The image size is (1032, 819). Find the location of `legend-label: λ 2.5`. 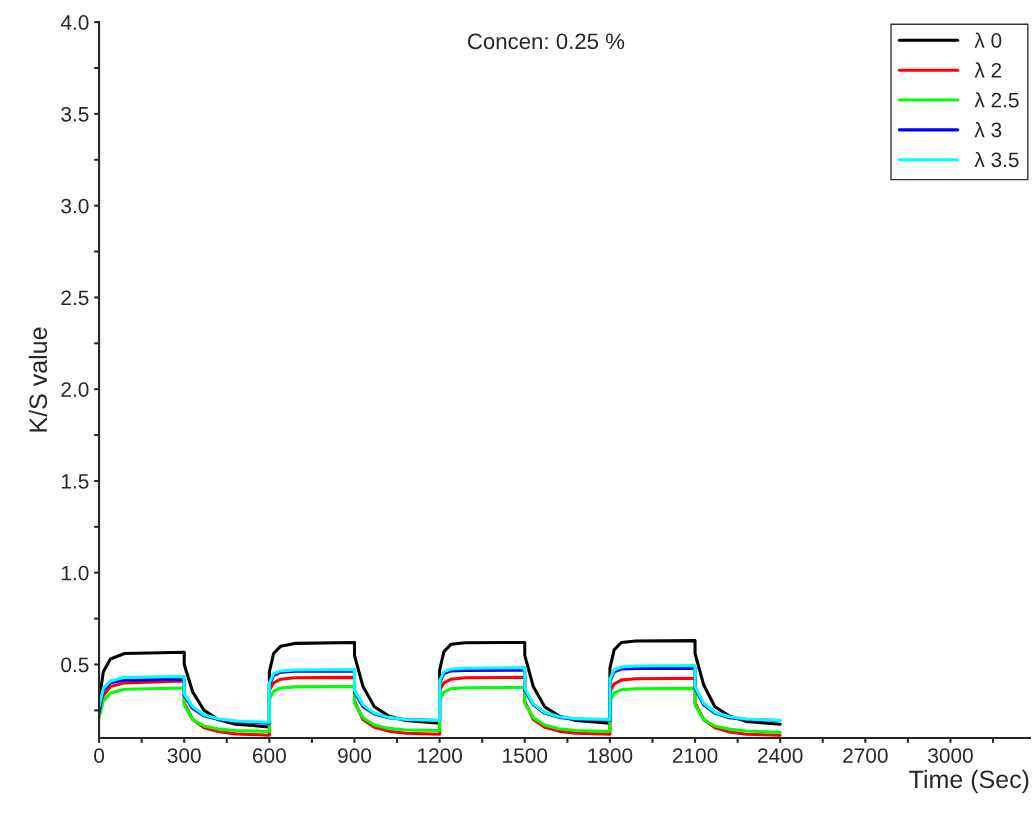

legend-label: λ 2.5 is located at coordinates (996, 100).